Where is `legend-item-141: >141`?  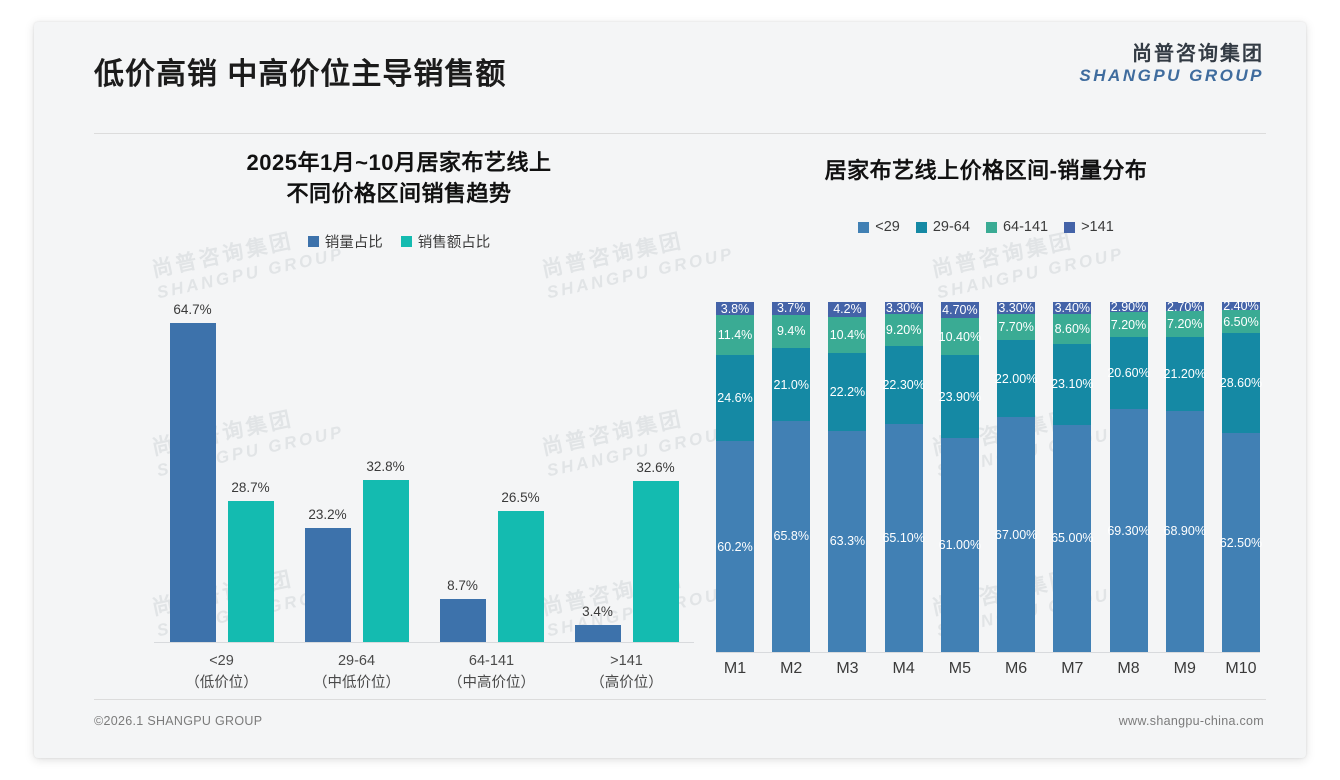 legend-item-141: >141 is located at coordinates (1089, 227).